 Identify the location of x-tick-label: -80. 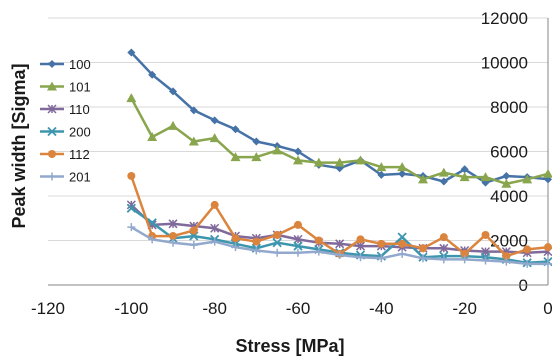
(214, 308).